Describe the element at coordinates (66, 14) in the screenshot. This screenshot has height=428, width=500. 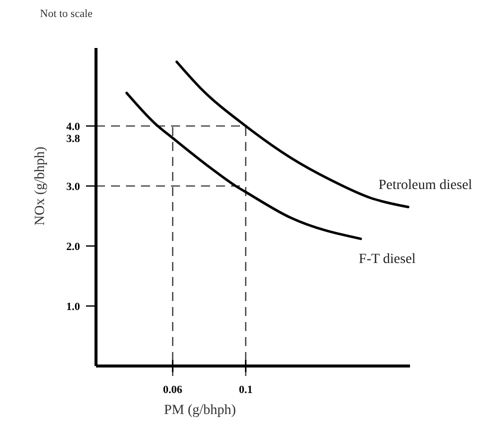
I see `text: Not to scale` at that location.